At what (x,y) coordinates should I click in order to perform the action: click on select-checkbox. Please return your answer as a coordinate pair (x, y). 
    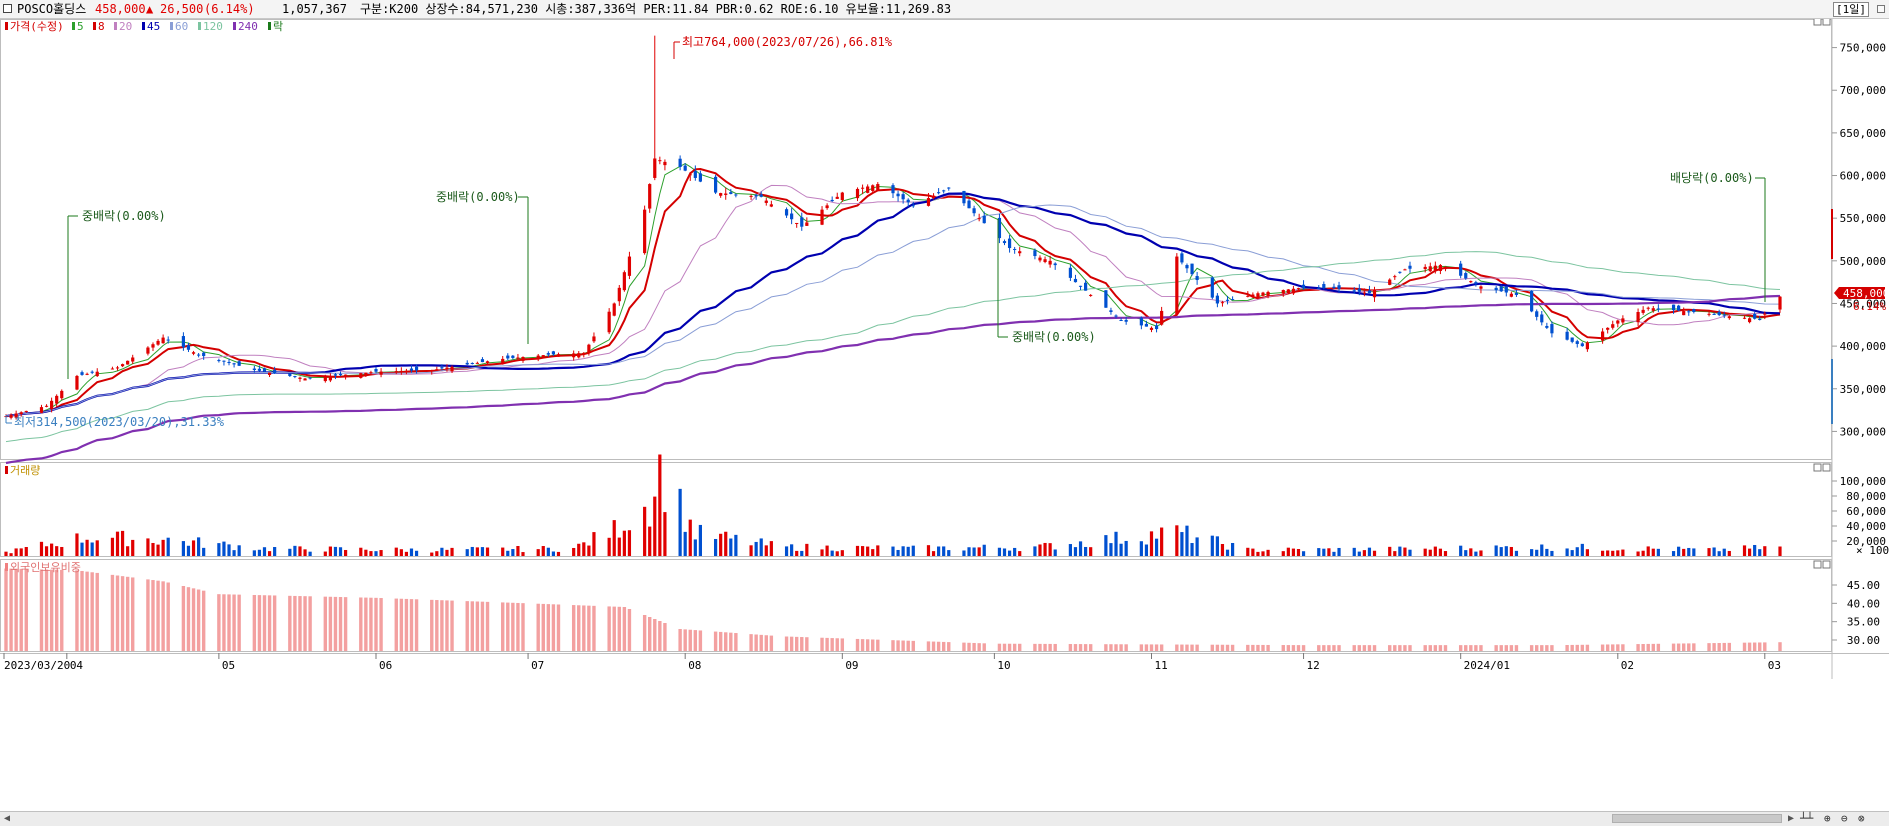
    Looking at the image, I should click on (7, 8).